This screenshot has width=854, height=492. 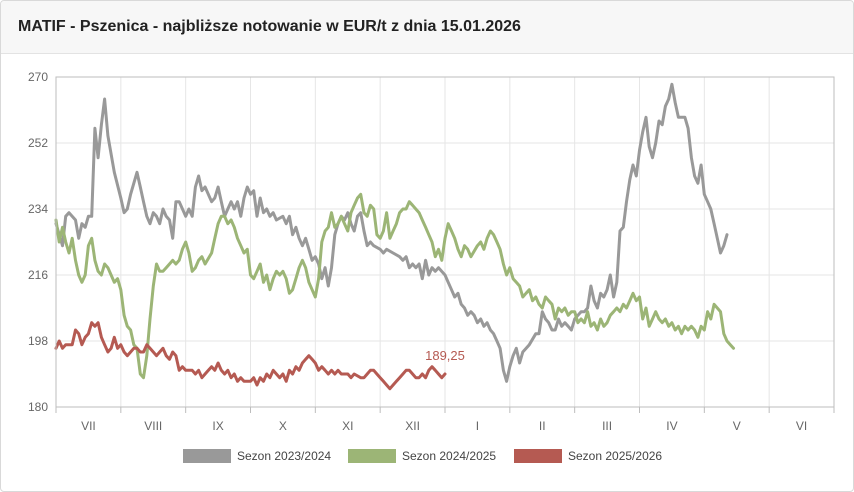 What do you see at coordinates (38, 77) in the screenshot?
I see `y-tick-label: 270` at bounding box center [38, 77].